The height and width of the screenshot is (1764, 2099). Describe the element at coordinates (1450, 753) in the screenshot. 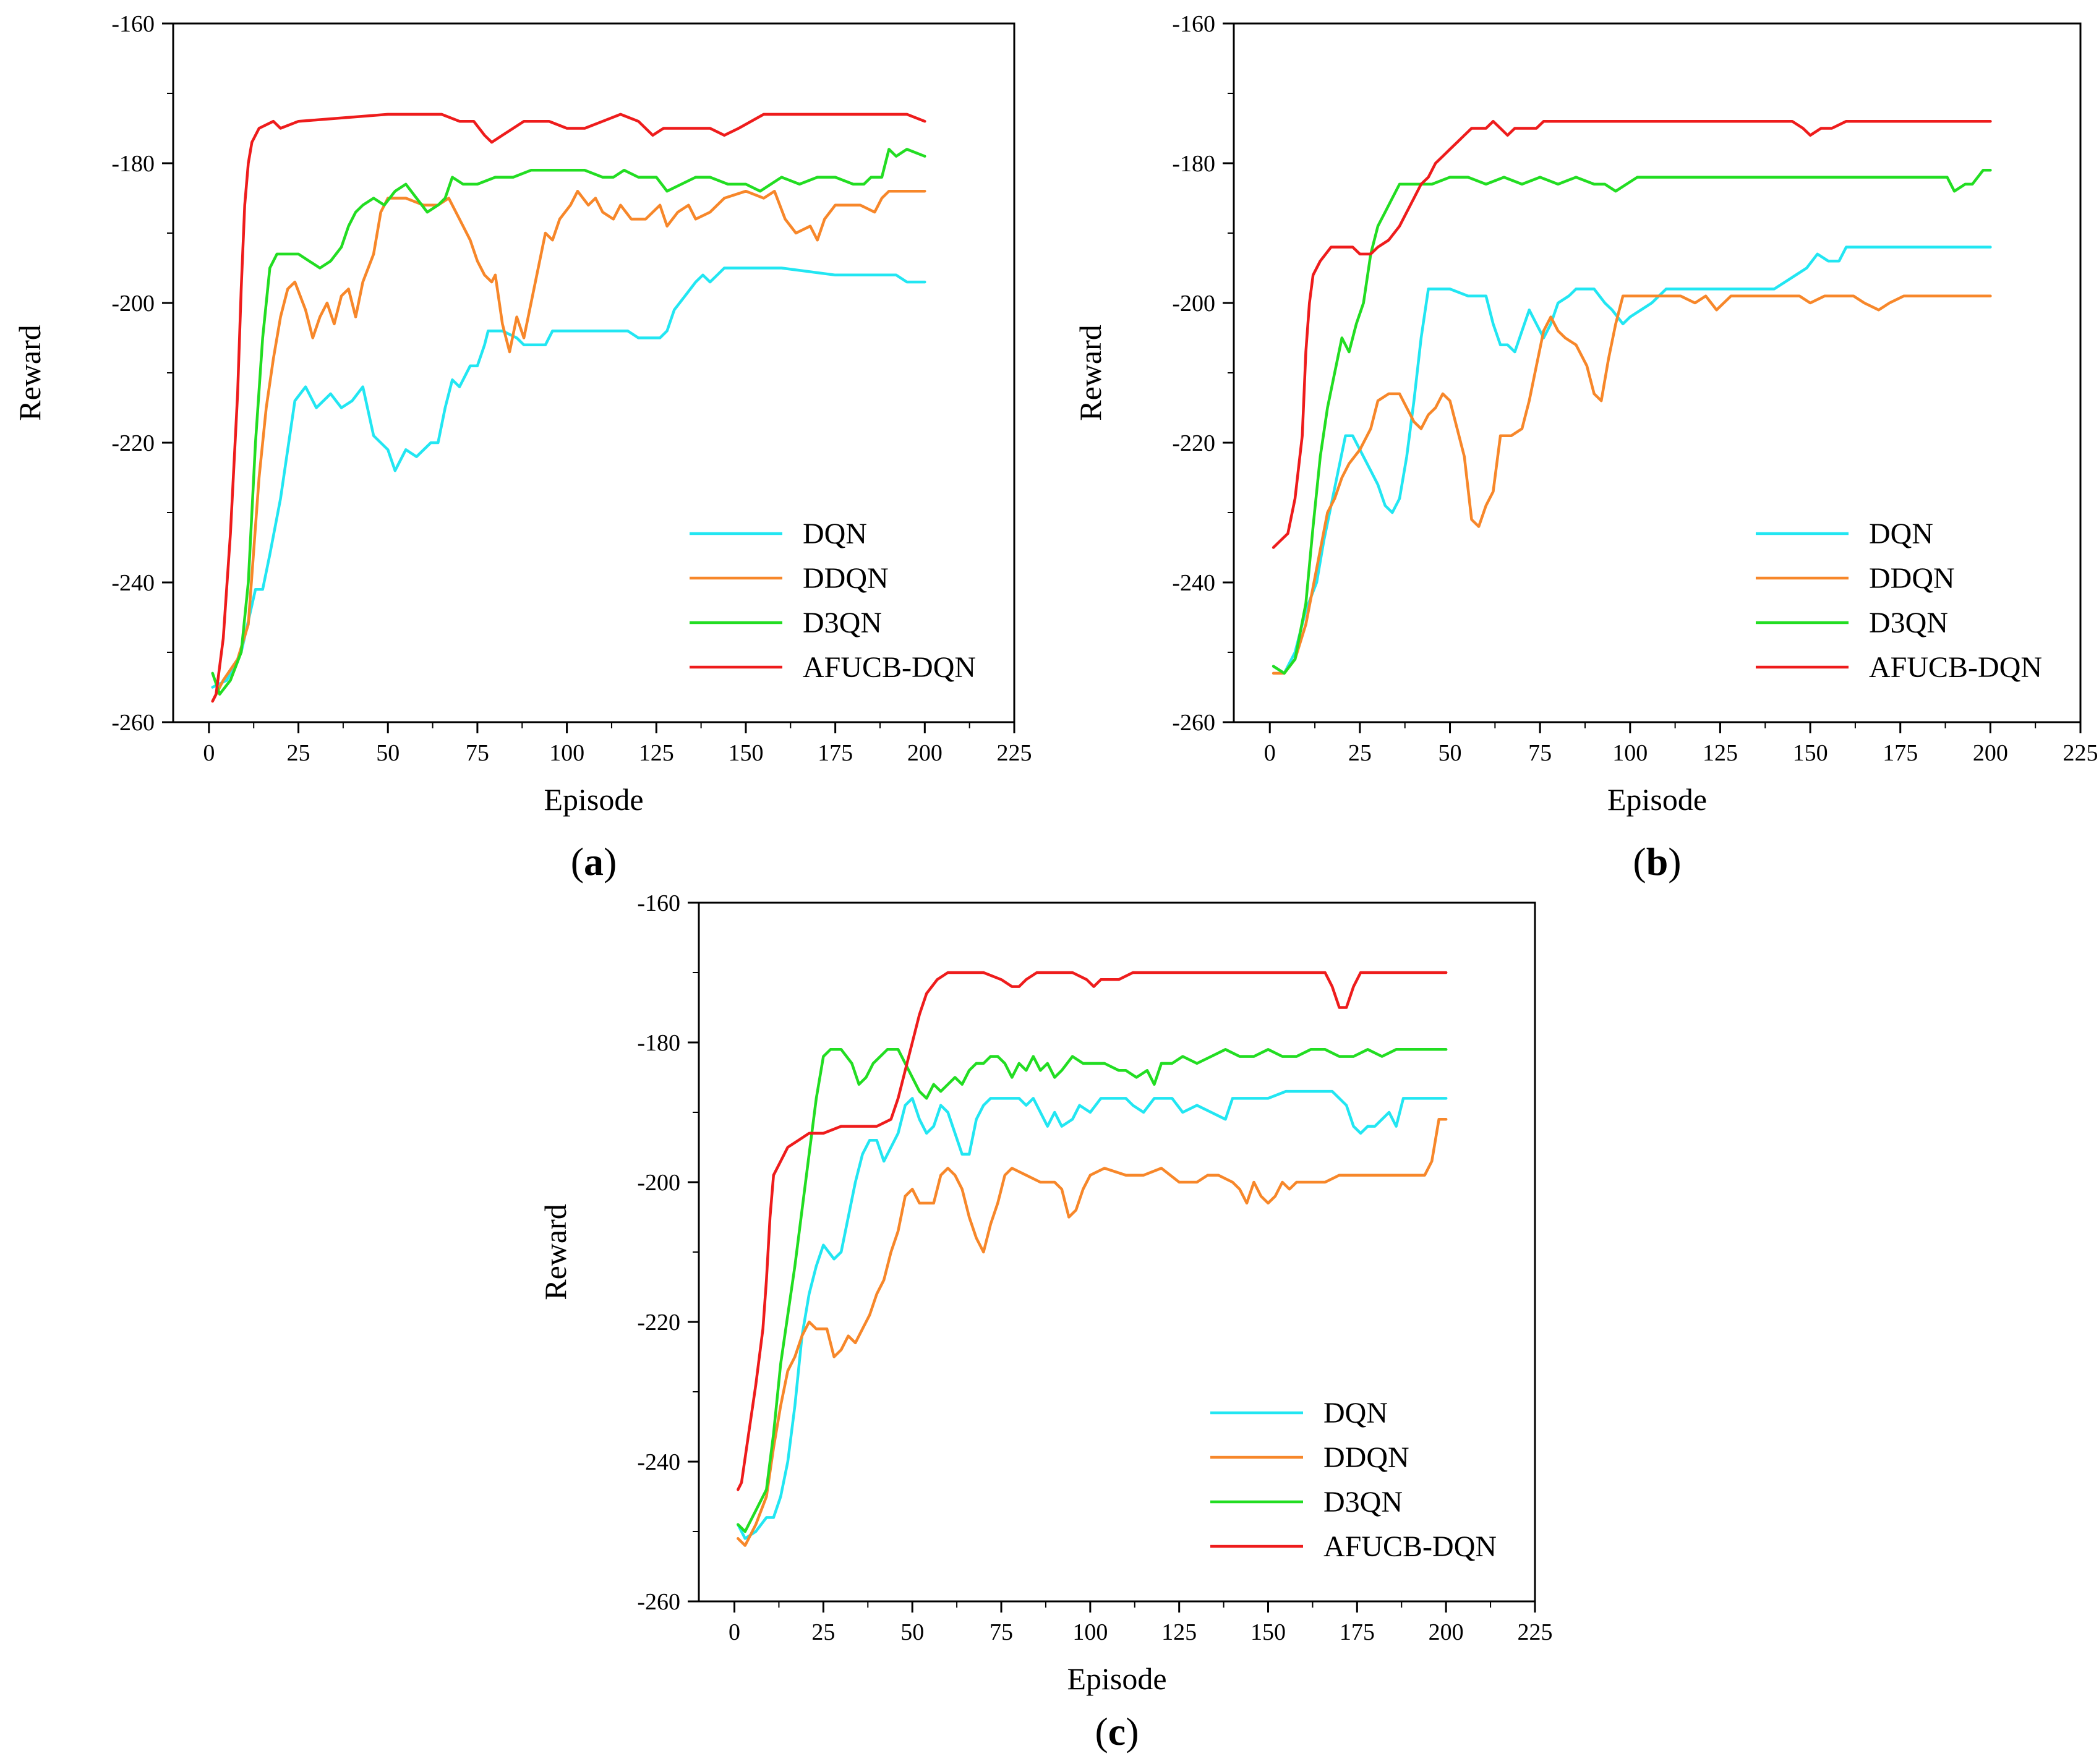

I see `chart-1-x-tick-label: 50` at that location.